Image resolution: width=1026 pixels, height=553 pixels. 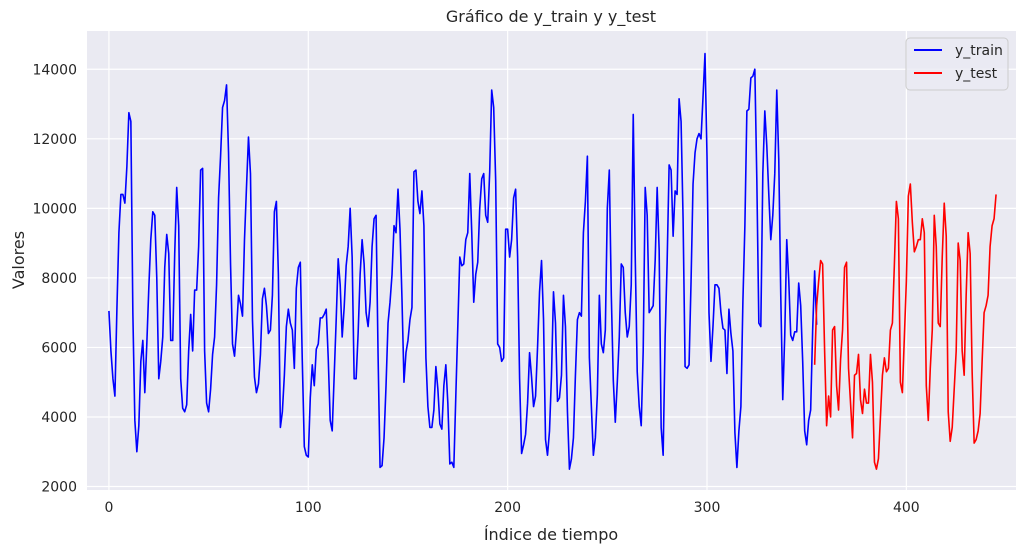 I want to click on x-tick-label: 400, so click(x=906, y=508).